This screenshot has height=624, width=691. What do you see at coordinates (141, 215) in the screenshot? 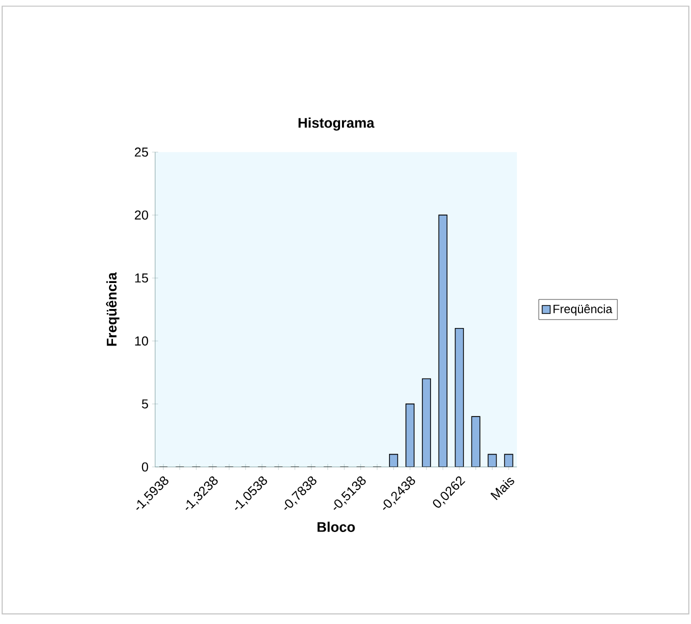
I see `y-tick-label: 20` at bounding box center [141, 215].